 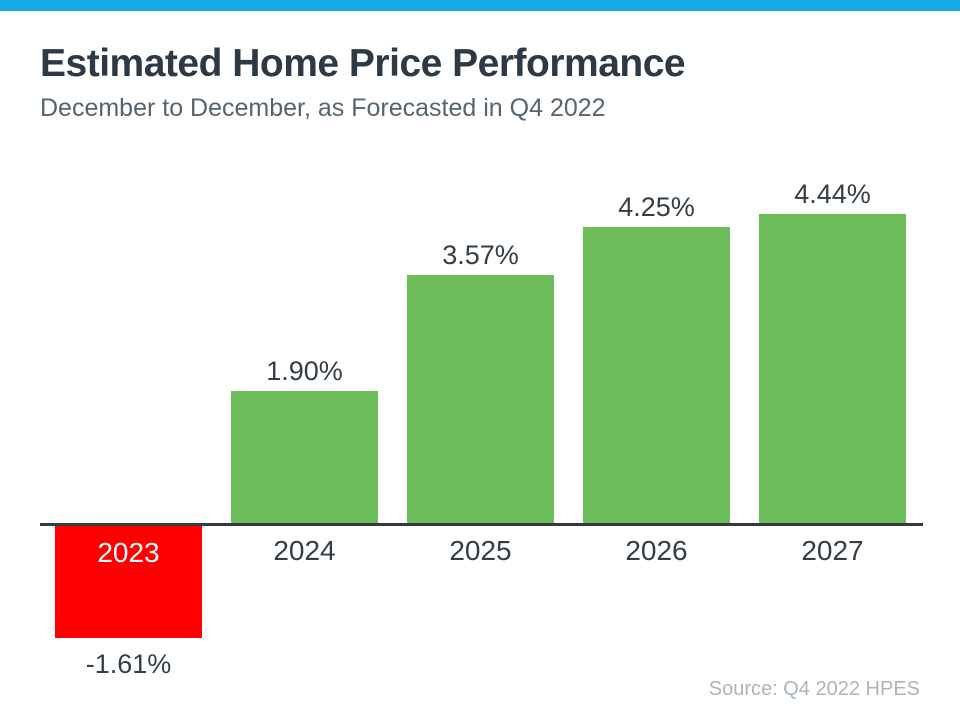 What do you see at coordinates (304, 371) in the screenshot?
I see `bar-value-label-2024: 1.90%` at bounding box center [304, 371].